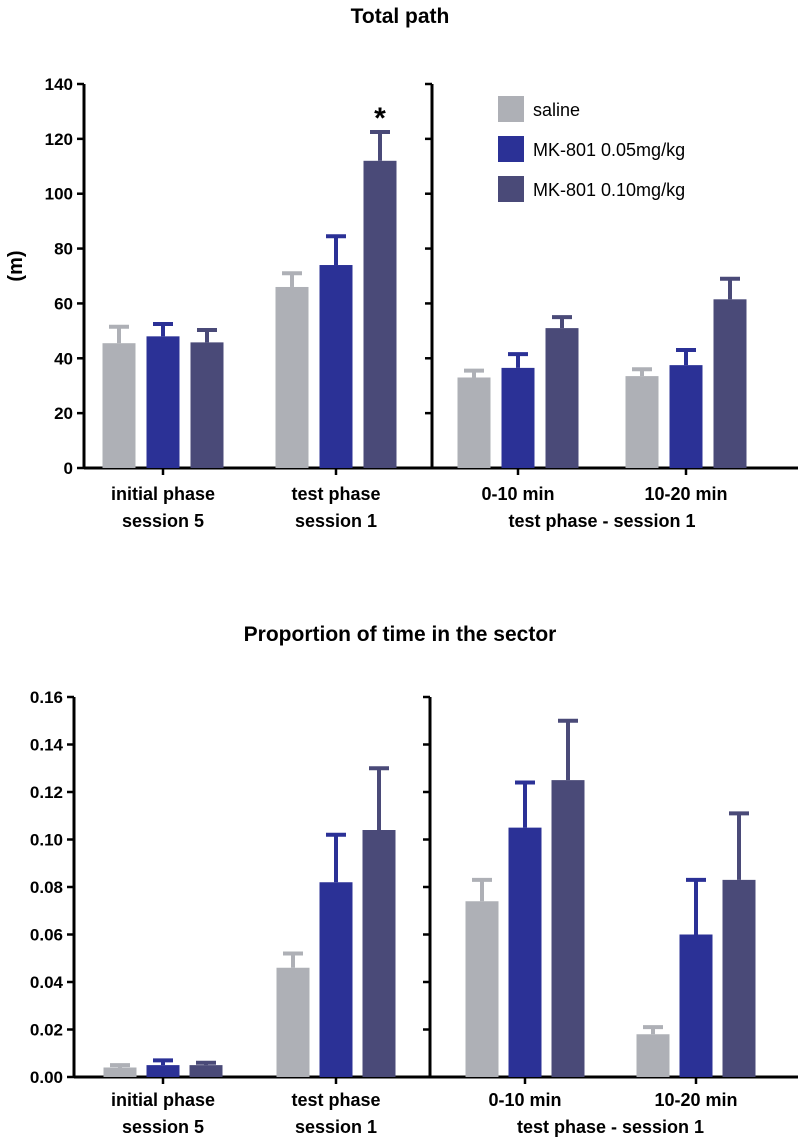  What do you see at coordinates (63, 303) in the screenshot?
I see `y-tick-label: 60` at bounding box center [63, 303].